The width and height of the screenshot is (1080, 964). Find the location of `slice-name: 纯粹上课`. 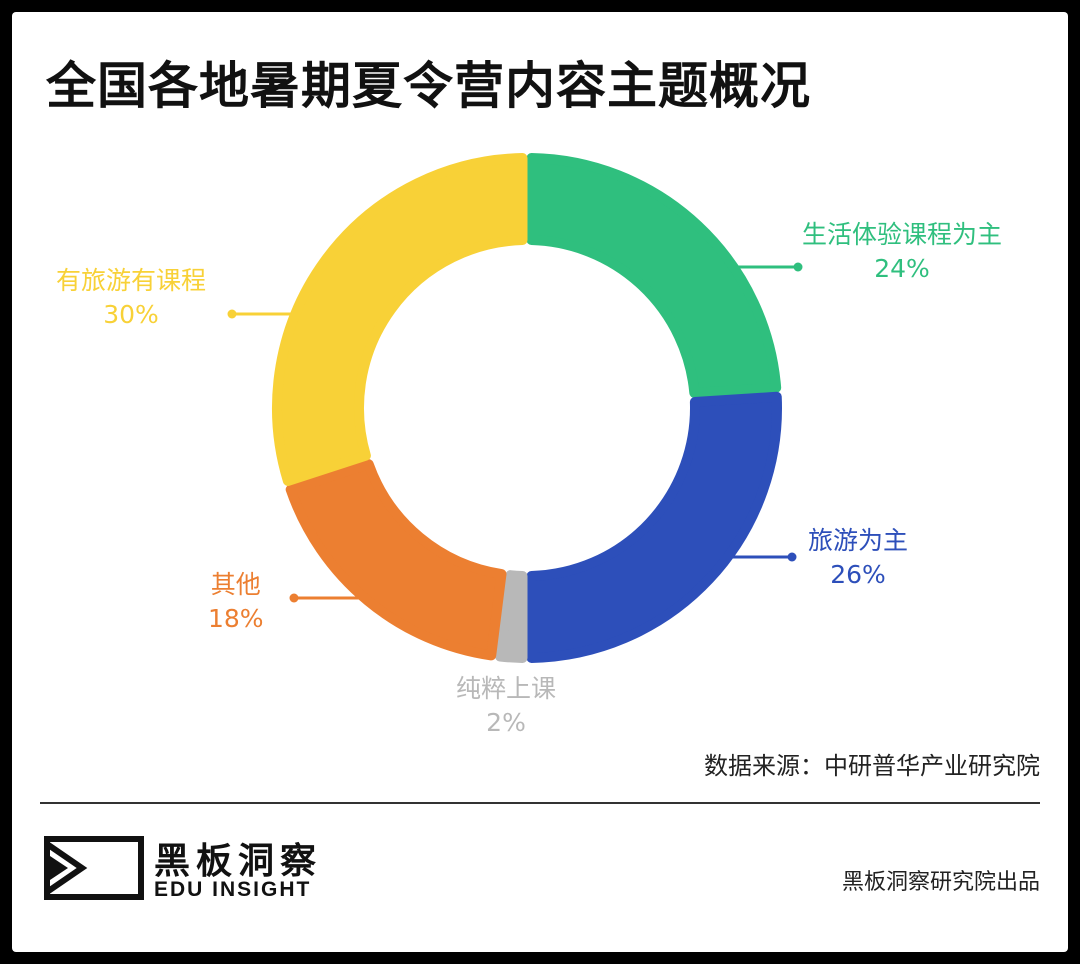

slice-name: 纯粹上课 is located at coordinates (506, 688).